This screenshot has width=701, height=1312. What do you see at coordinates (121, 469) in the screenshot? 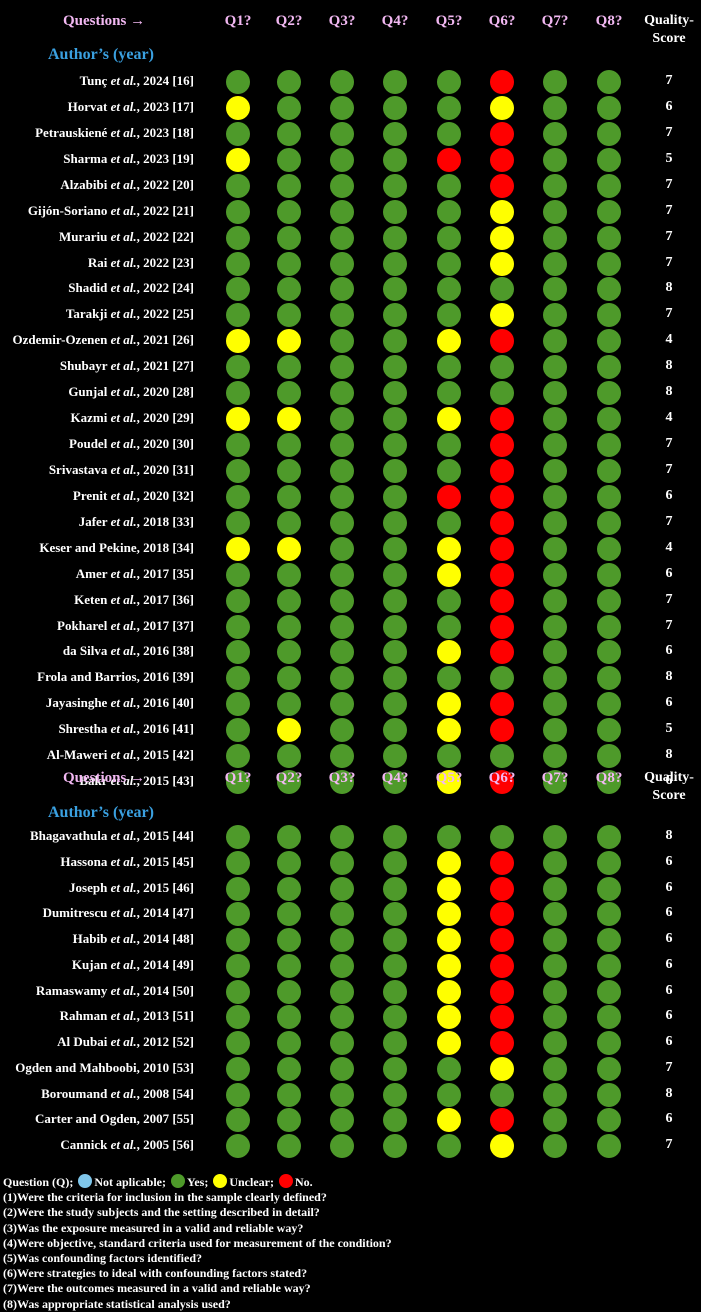
I see `author-label: Srivastava et al., 2020 [31]` at bounding box center [121, 469].